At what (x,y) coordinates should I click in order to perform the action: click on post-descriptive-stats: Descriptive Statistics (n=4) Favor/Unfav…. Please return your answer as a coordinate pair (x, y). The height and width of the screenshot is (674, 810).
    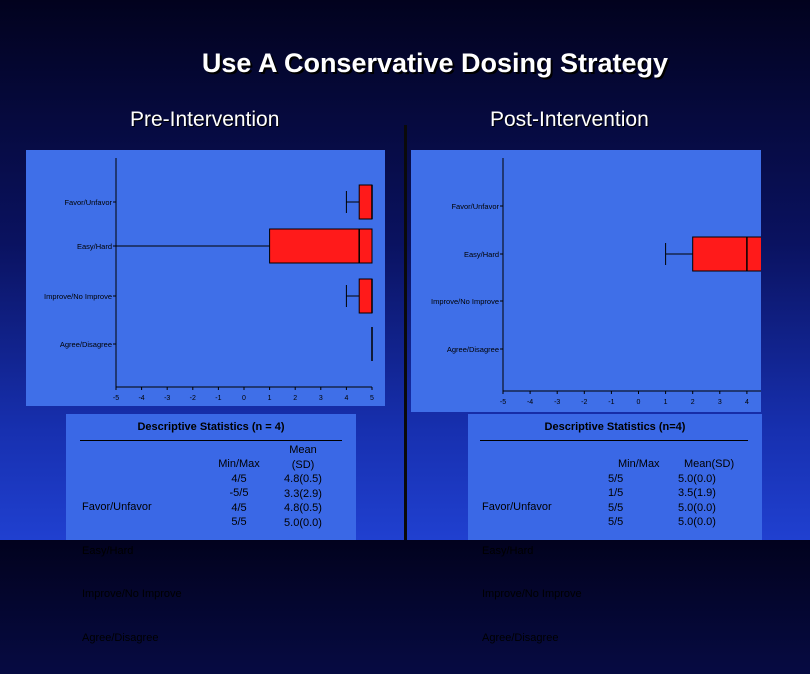
    Looking at the image, I should click on (615, 529).